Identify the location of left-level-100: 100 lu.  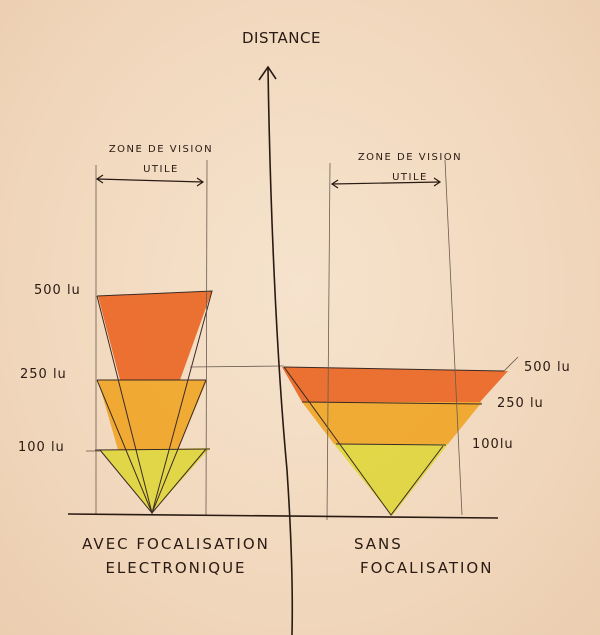
(41, 447).